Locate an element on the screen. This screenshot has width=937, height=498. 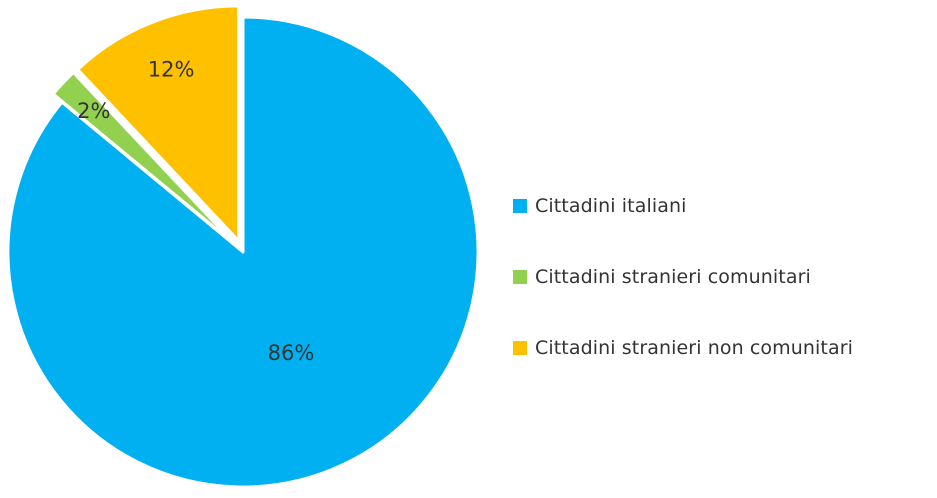
legend-label: Cittadini stranieri non comunitari is located at coordinates (694, 348).